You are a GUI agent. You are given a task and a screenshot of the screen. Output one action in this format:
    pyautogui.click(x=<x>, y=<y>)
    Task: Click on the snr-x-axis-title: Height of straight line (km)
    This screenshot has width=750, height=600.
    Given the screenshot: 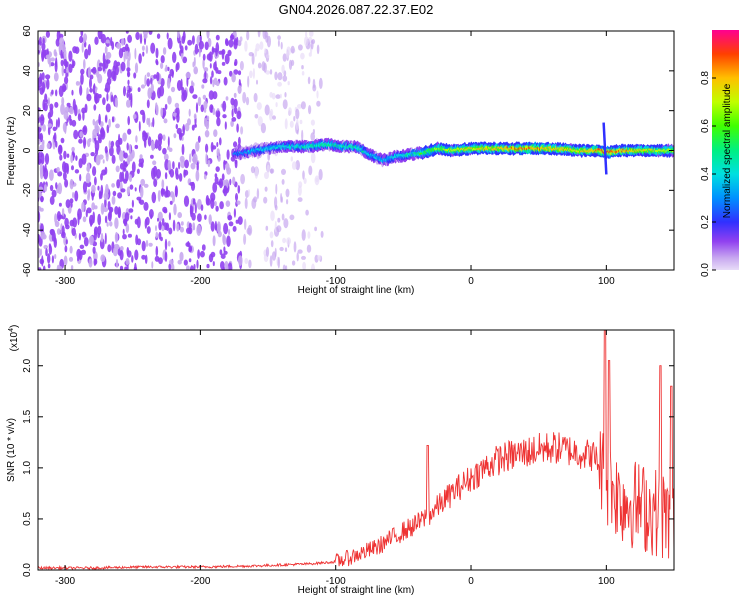 What is the action you would take?
    pyautogui.click(x=356, y=590)
    